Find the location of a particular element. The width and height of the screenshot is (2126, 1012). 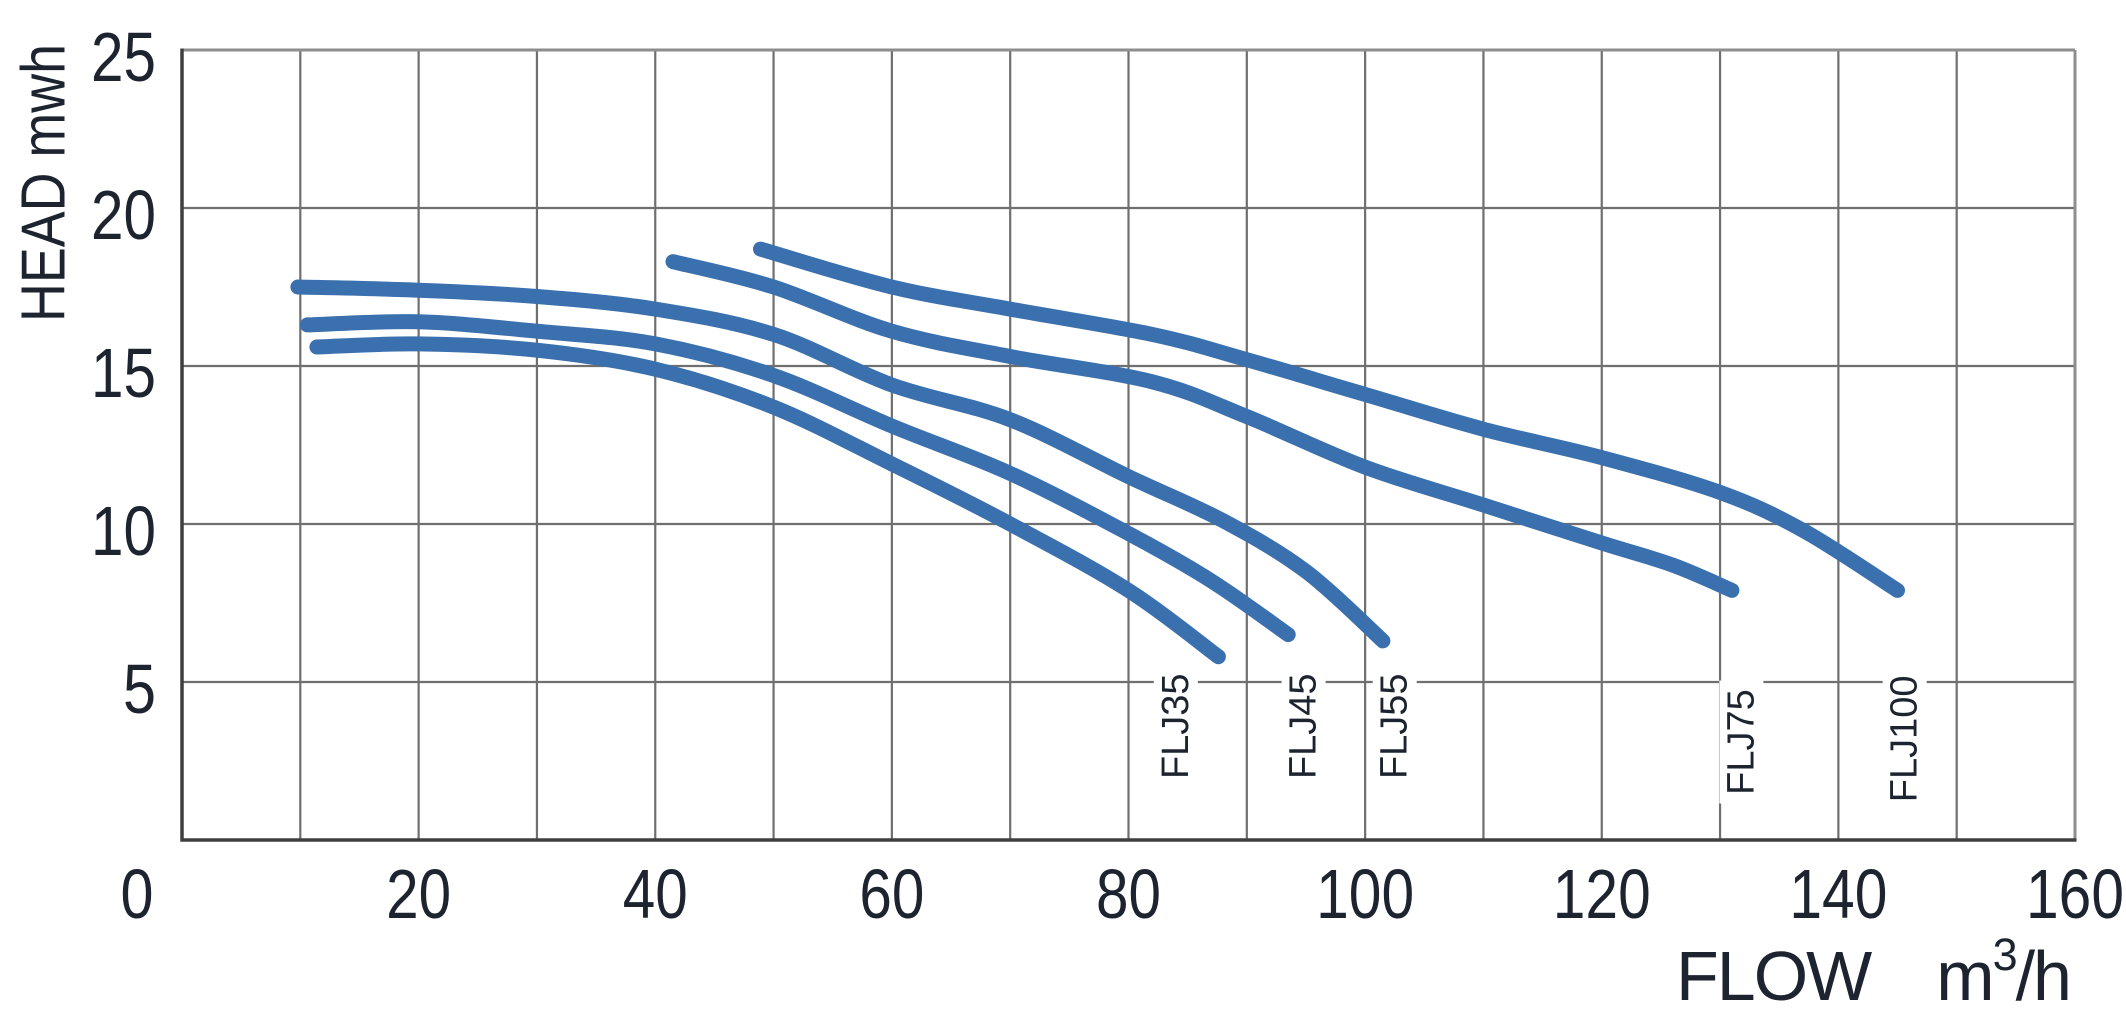

x-tick-label: 60 is located at coordinates (891, 894).